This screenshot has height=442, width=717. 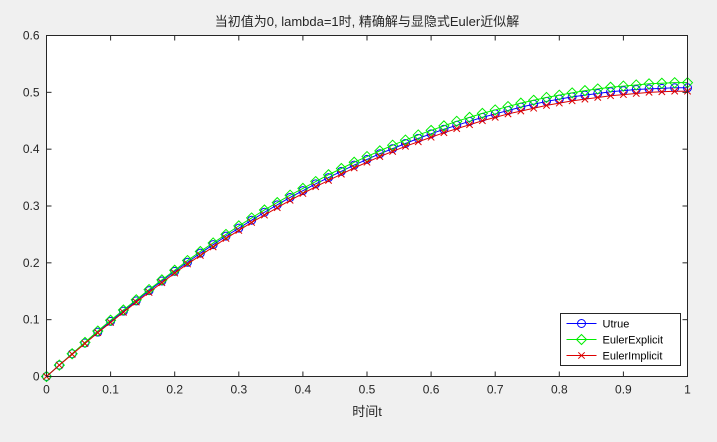 What do you see at coordinates (431, 390) in the screenshot?
I see `x-tick-label: 0.6` at bounding box center [431, 390].